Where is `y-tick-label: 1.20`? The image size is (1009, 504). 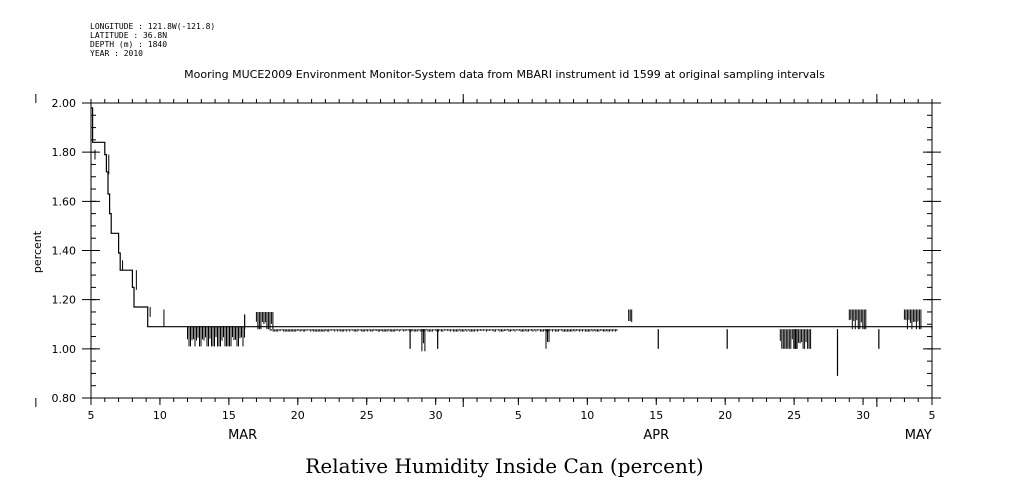
y-tick-label: 1.20 is located at coordinates (64, 300).